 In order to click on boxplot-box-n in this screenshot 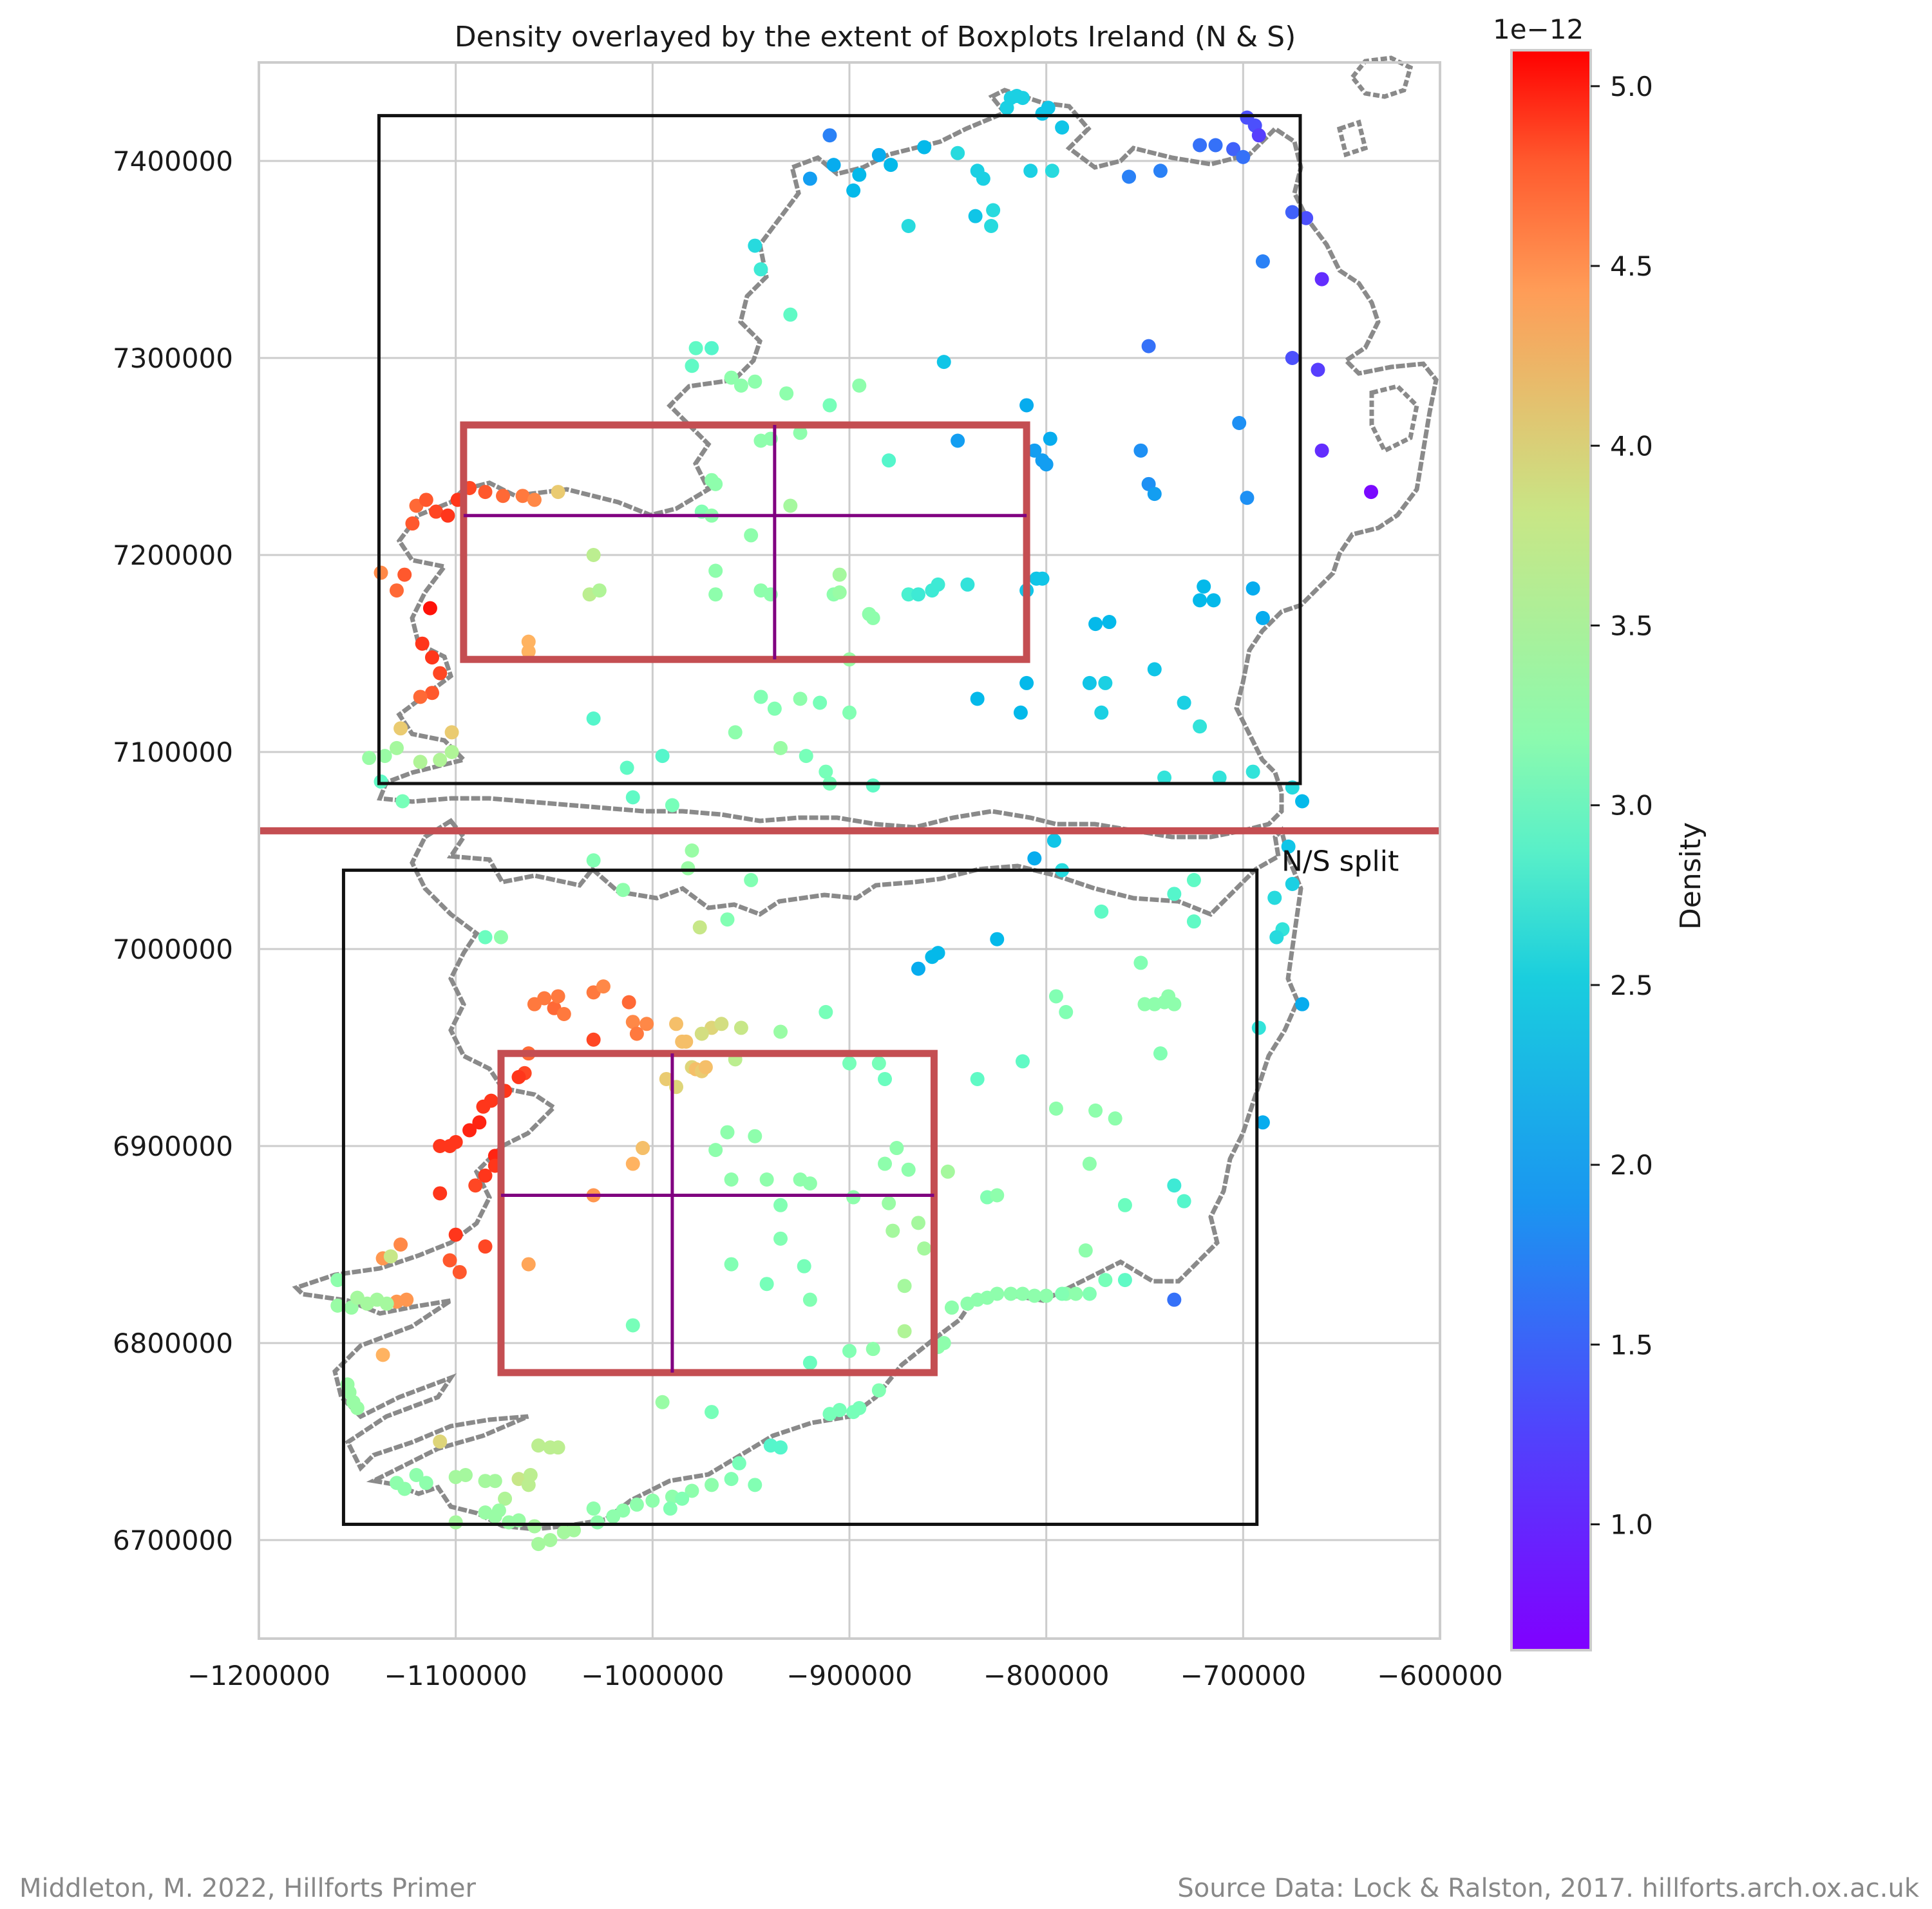, I will do `click(745, 542)`.